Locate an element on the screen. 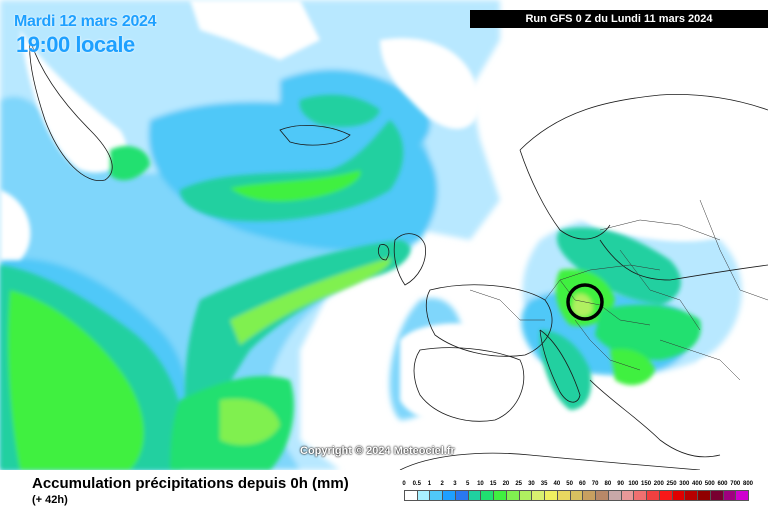 The image size is (768, 512). legend-tick-label: 80 is located at coordinates (608, 484).